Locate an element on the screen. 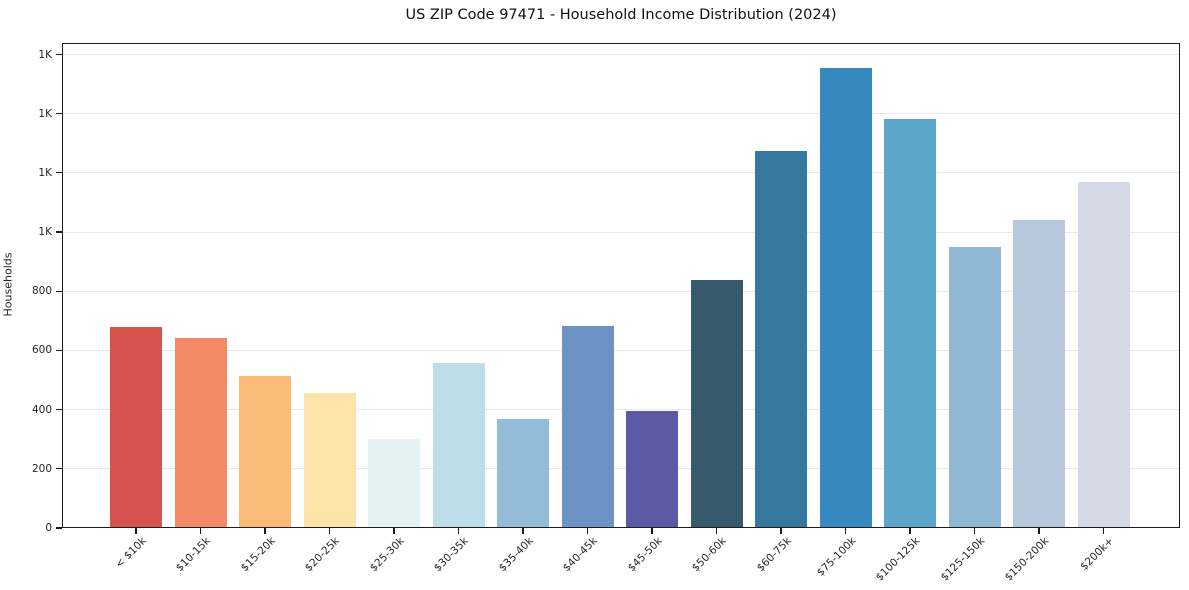  y-tick-label: 600 is located at coordinates (41, 350).